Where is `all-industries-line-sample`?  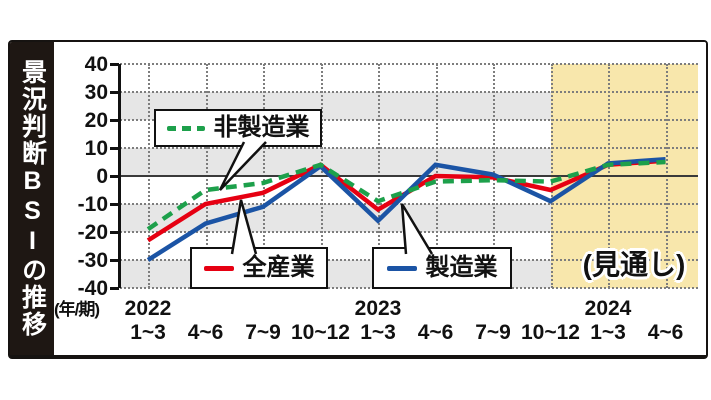 all-industries-line-sample is located at coordinates (218, 268).